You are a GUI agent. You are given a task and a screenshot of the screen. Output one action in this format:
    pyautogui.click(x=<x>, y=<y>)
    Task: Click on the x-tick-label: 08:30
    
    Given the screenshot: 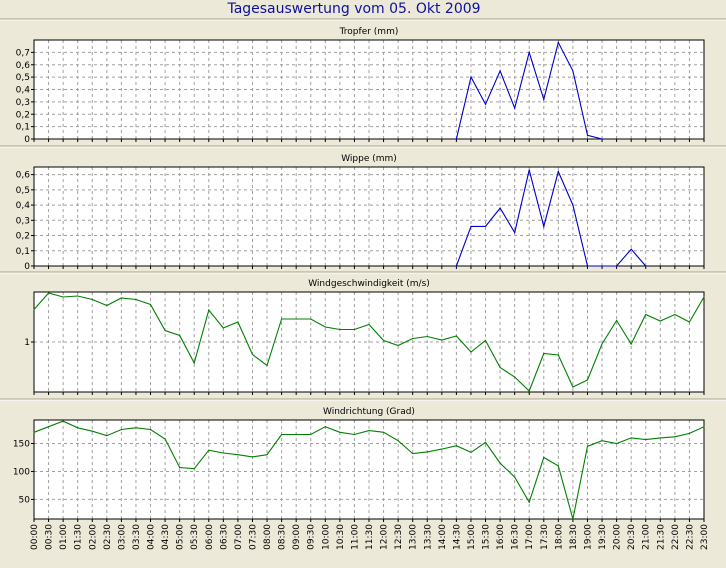 What is the action you would take?
    pyautogui.click(x=283, y=537)
    